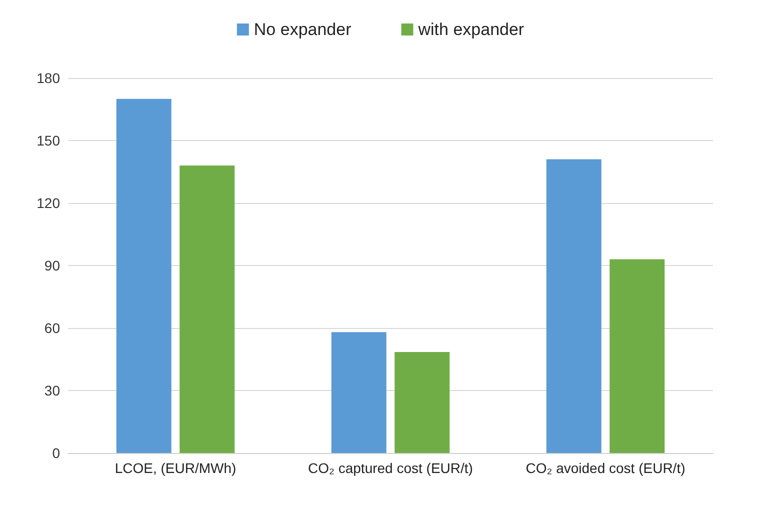  What do you see at coordinates (52, 328) in the screenshot?
I see `y-tick-label: 60` at bounding box center [52, 328].